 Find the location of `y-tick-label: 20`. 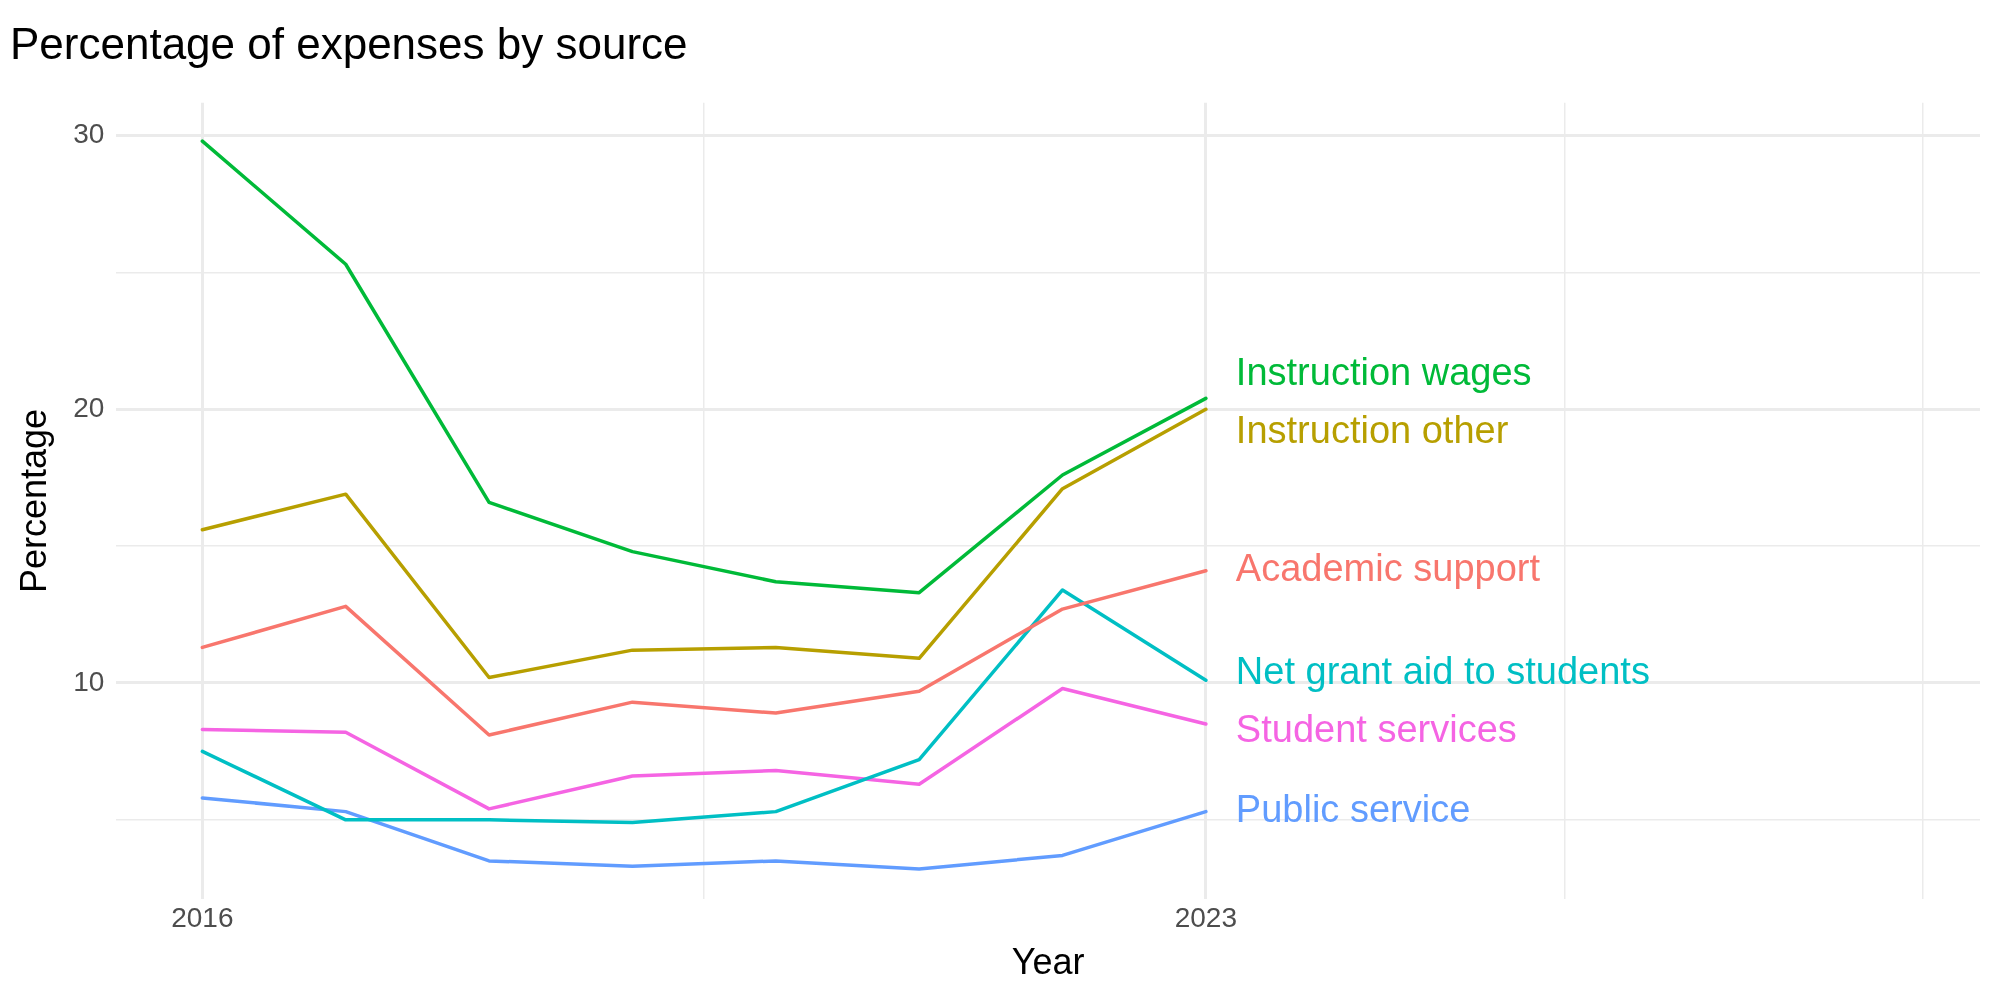

y-tick-label: 20 is located at coordinates (89, 408).